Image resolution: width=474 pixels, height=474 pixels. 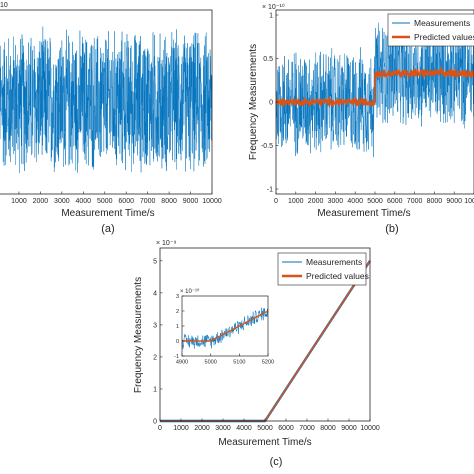 I want to click on panel-c-y-tick-label: 3, so click(x=155, y=325).